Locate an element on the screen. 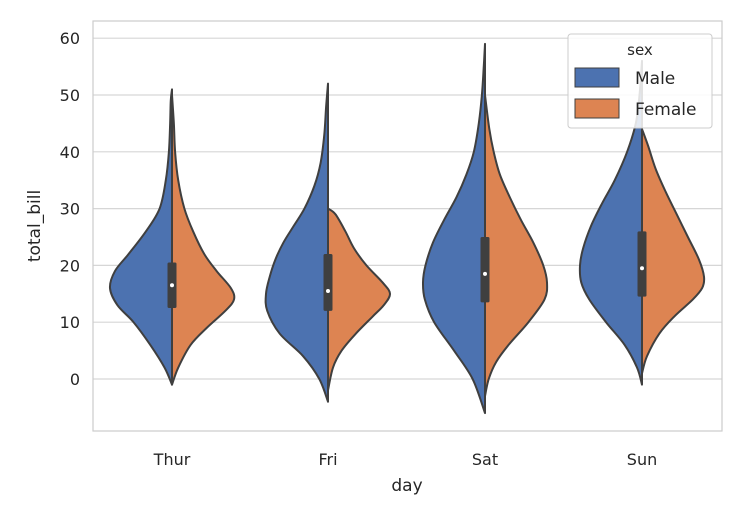  legend-title: sex is located at coordinates (640, 50).